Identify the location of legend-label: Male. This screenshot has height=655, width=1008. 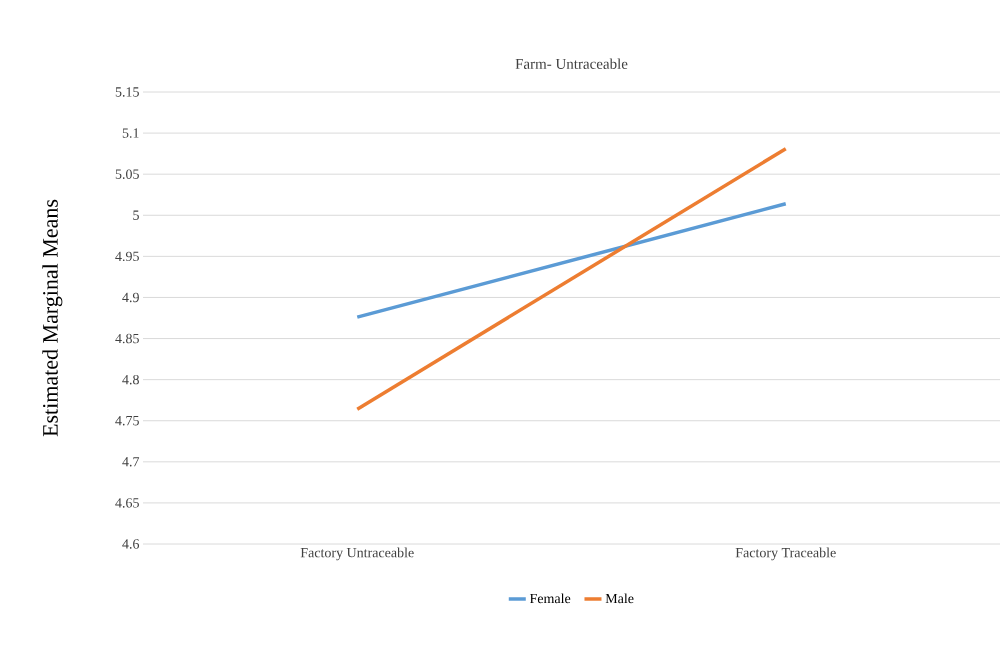
(619, 598).